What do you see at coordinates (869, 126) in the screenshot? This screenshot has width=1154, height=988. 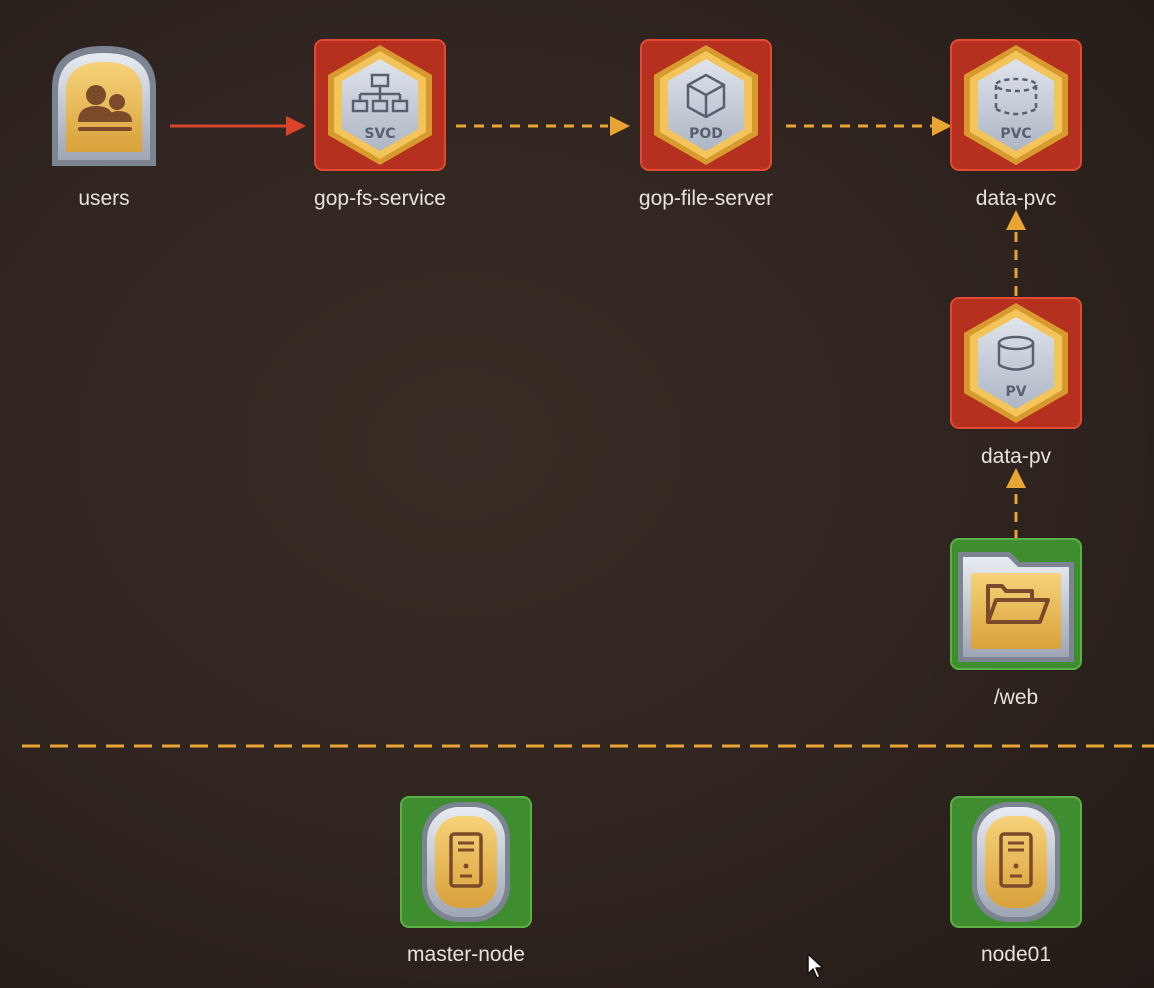 I see `edge-pod-to-pvc` at bounding box center [869, 126].